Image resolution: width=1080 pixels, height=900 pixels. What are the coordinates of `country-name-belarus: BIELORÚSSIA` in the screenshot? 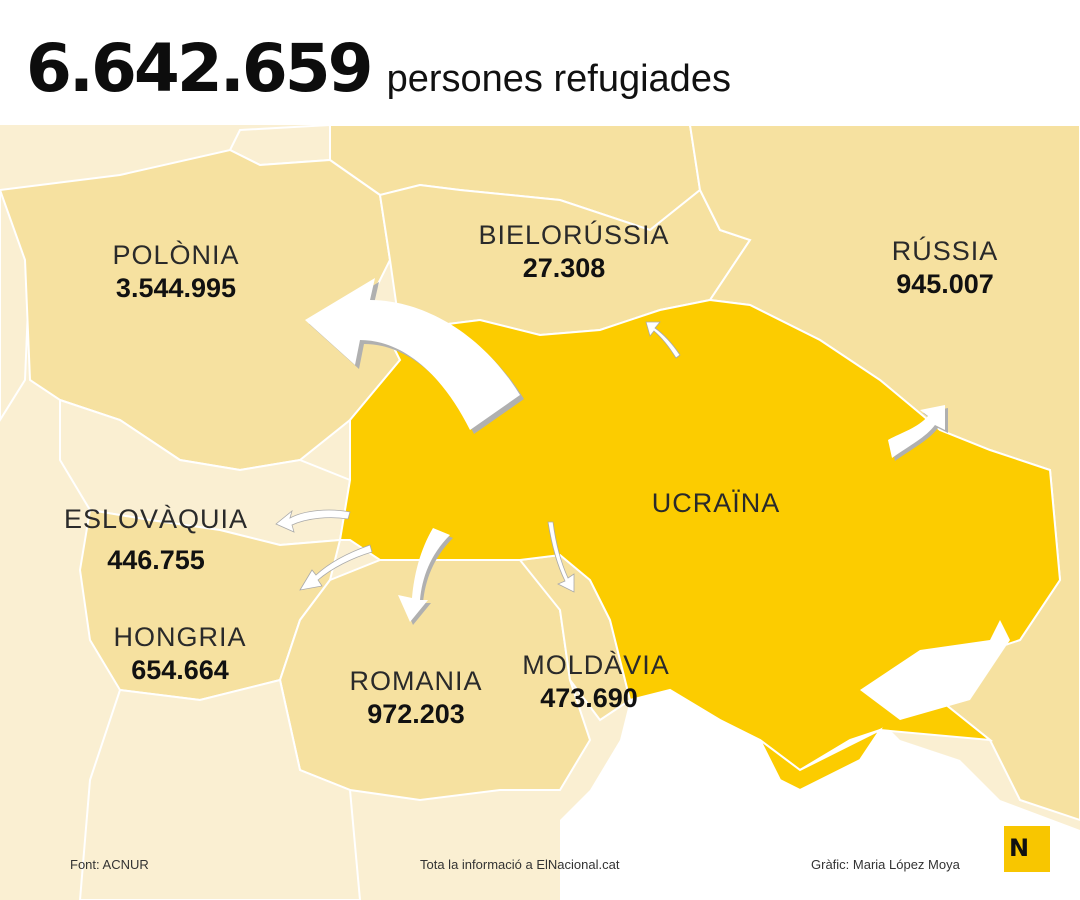 It's located at (574, 235).